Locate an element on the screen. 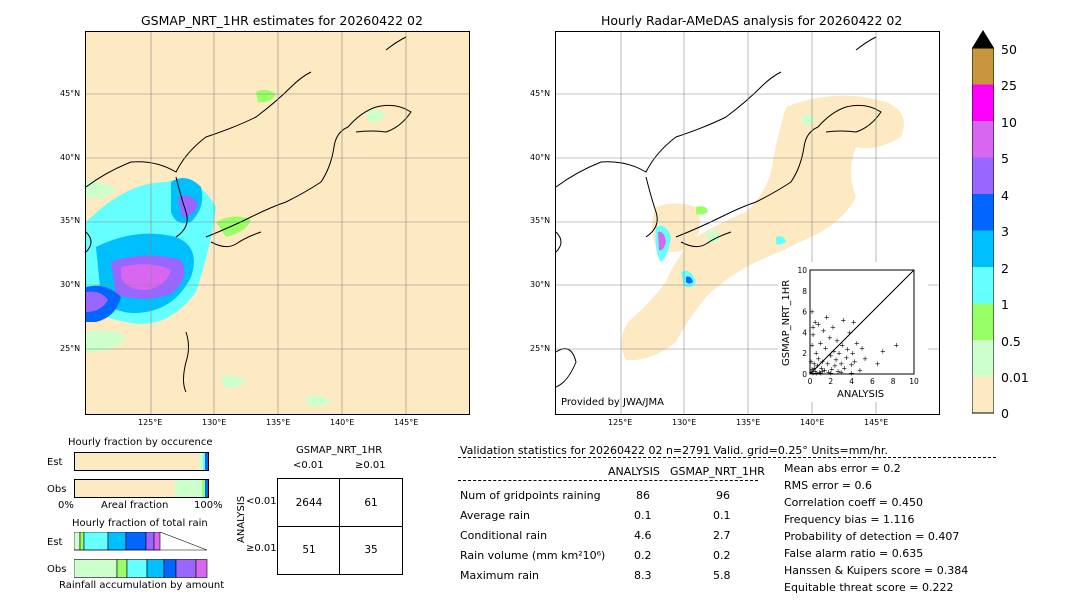 The width and height of the screenshot is (1080, 612). contingency-row-lt: <0.01 is located at coordinates (261, 501).